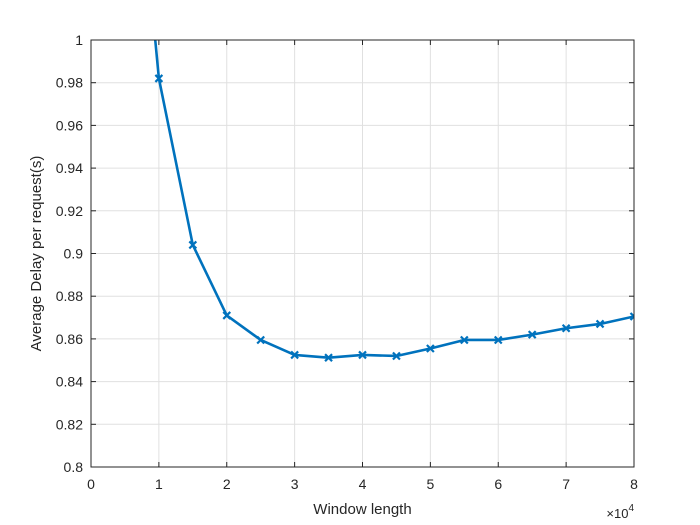  I want to click on y-axis-label: Average Delay per request(s), so click(36, 254).